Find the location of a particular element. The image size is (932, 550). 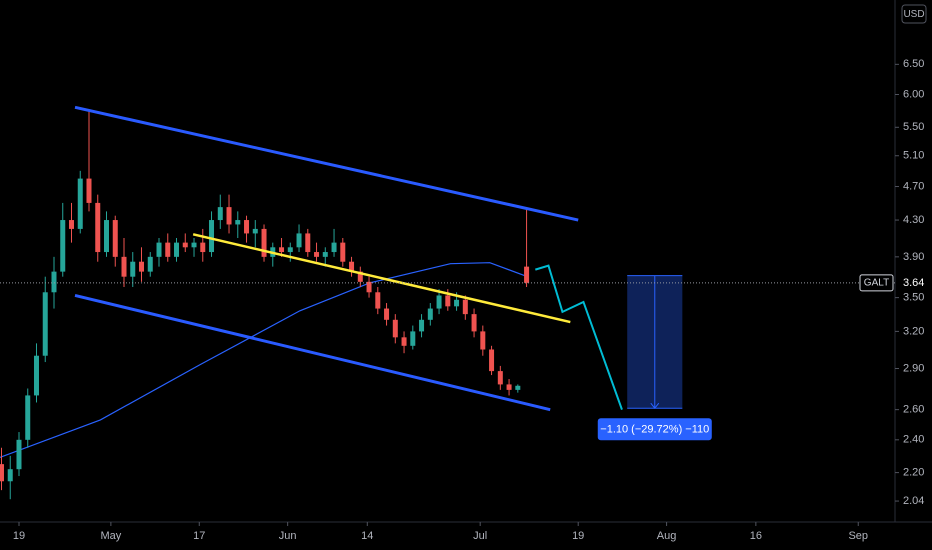

currency: USD is located at coordinates (913, 14).